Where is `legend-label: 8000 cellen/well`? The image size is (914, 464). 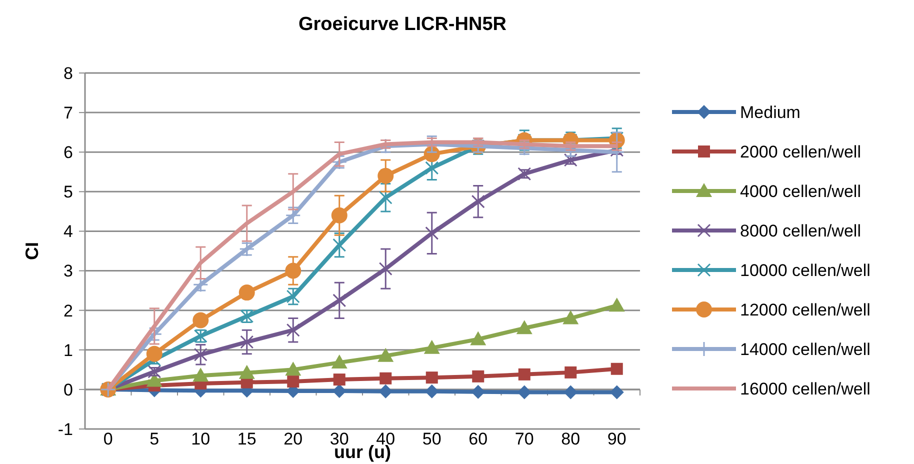
legend-label: 8000 cellen/well is located at coordinates (800, 230).